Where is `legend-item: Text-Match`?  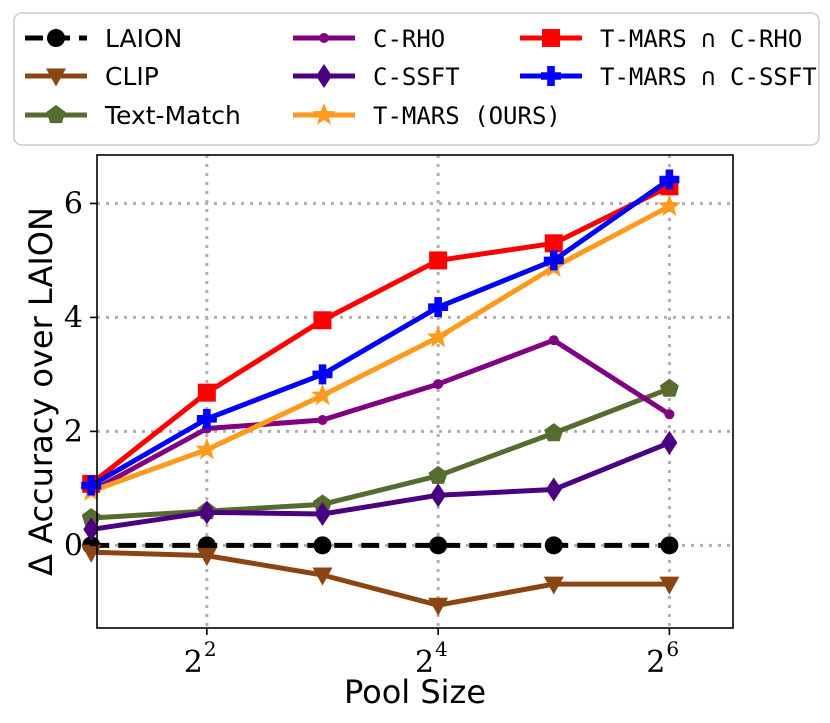 legend-item: Text-Match is located at coordinates (133, 115).